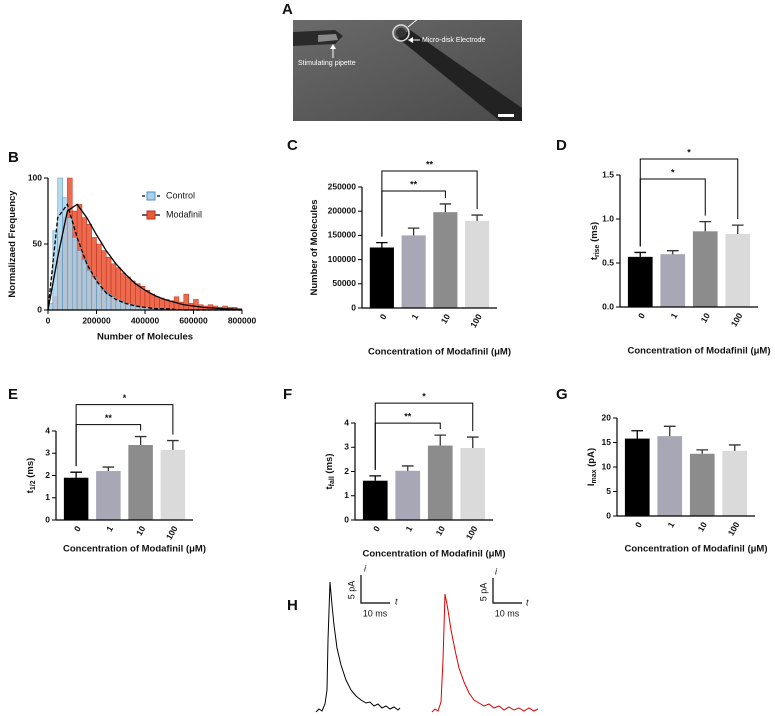 The height and width of the screenshot is (716, 775). I want to click on legend-label: Modafinil, so click(184, 214).